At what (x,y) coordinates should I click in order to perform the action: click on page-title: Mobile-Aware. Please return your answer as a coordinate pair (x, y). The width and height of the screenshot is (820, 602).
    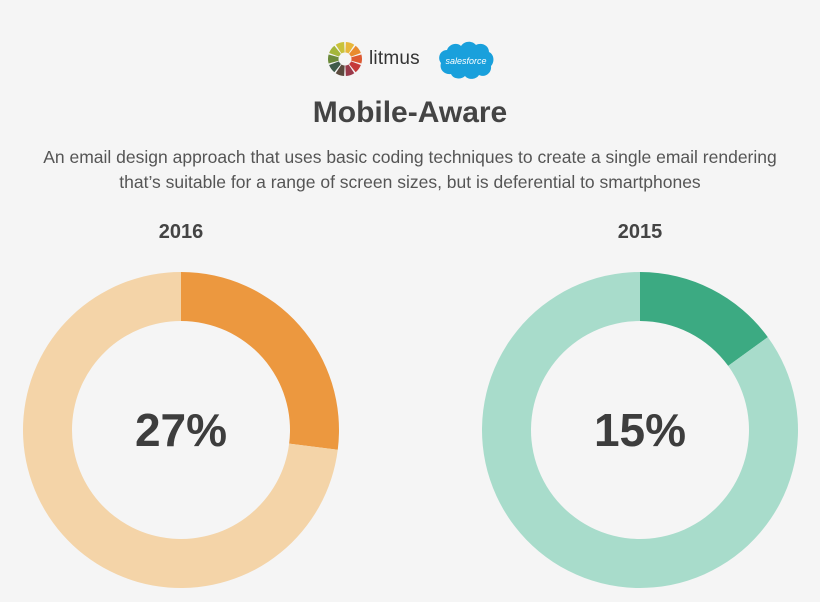
    Looking at the image, I should click on (410, 112).